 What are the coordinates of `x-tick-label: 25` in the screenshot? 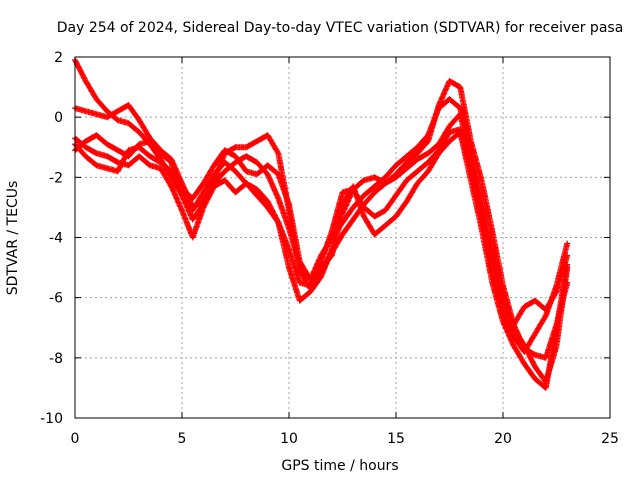 It's located at (610, 439).